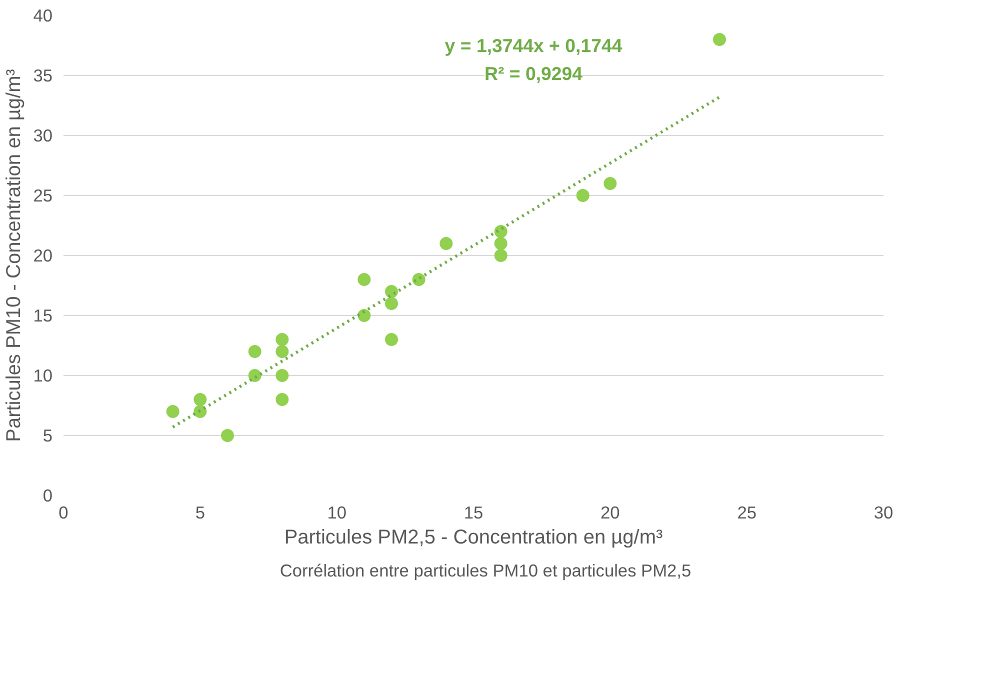 This screenshot has width=998, height=685. Describe the element at coordinates (474, 512) in the screenshot. I see `x-tick-label: 15` at that location.